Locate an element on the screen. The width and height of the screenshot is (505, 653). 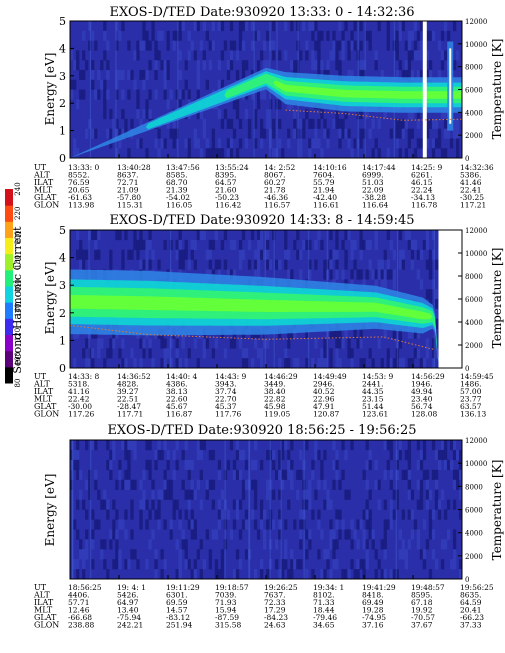
colorbar-segment is located at coordinates (9, 310).